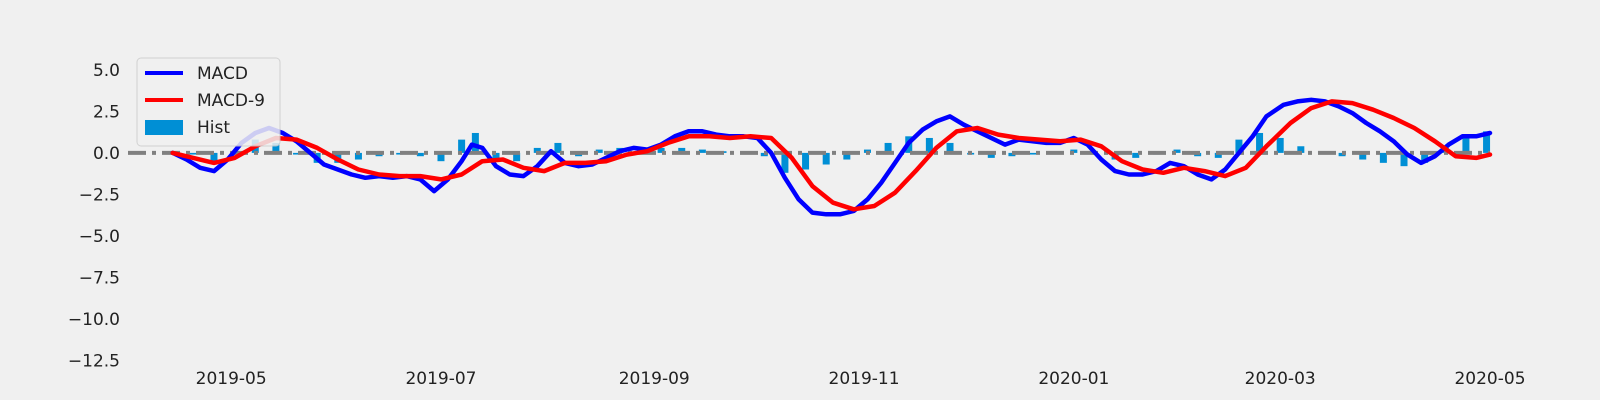 The height and width of the screenshot is (400, 1600). I want to click on legend-label-macd-9: MACD-9, so click(231, 101).